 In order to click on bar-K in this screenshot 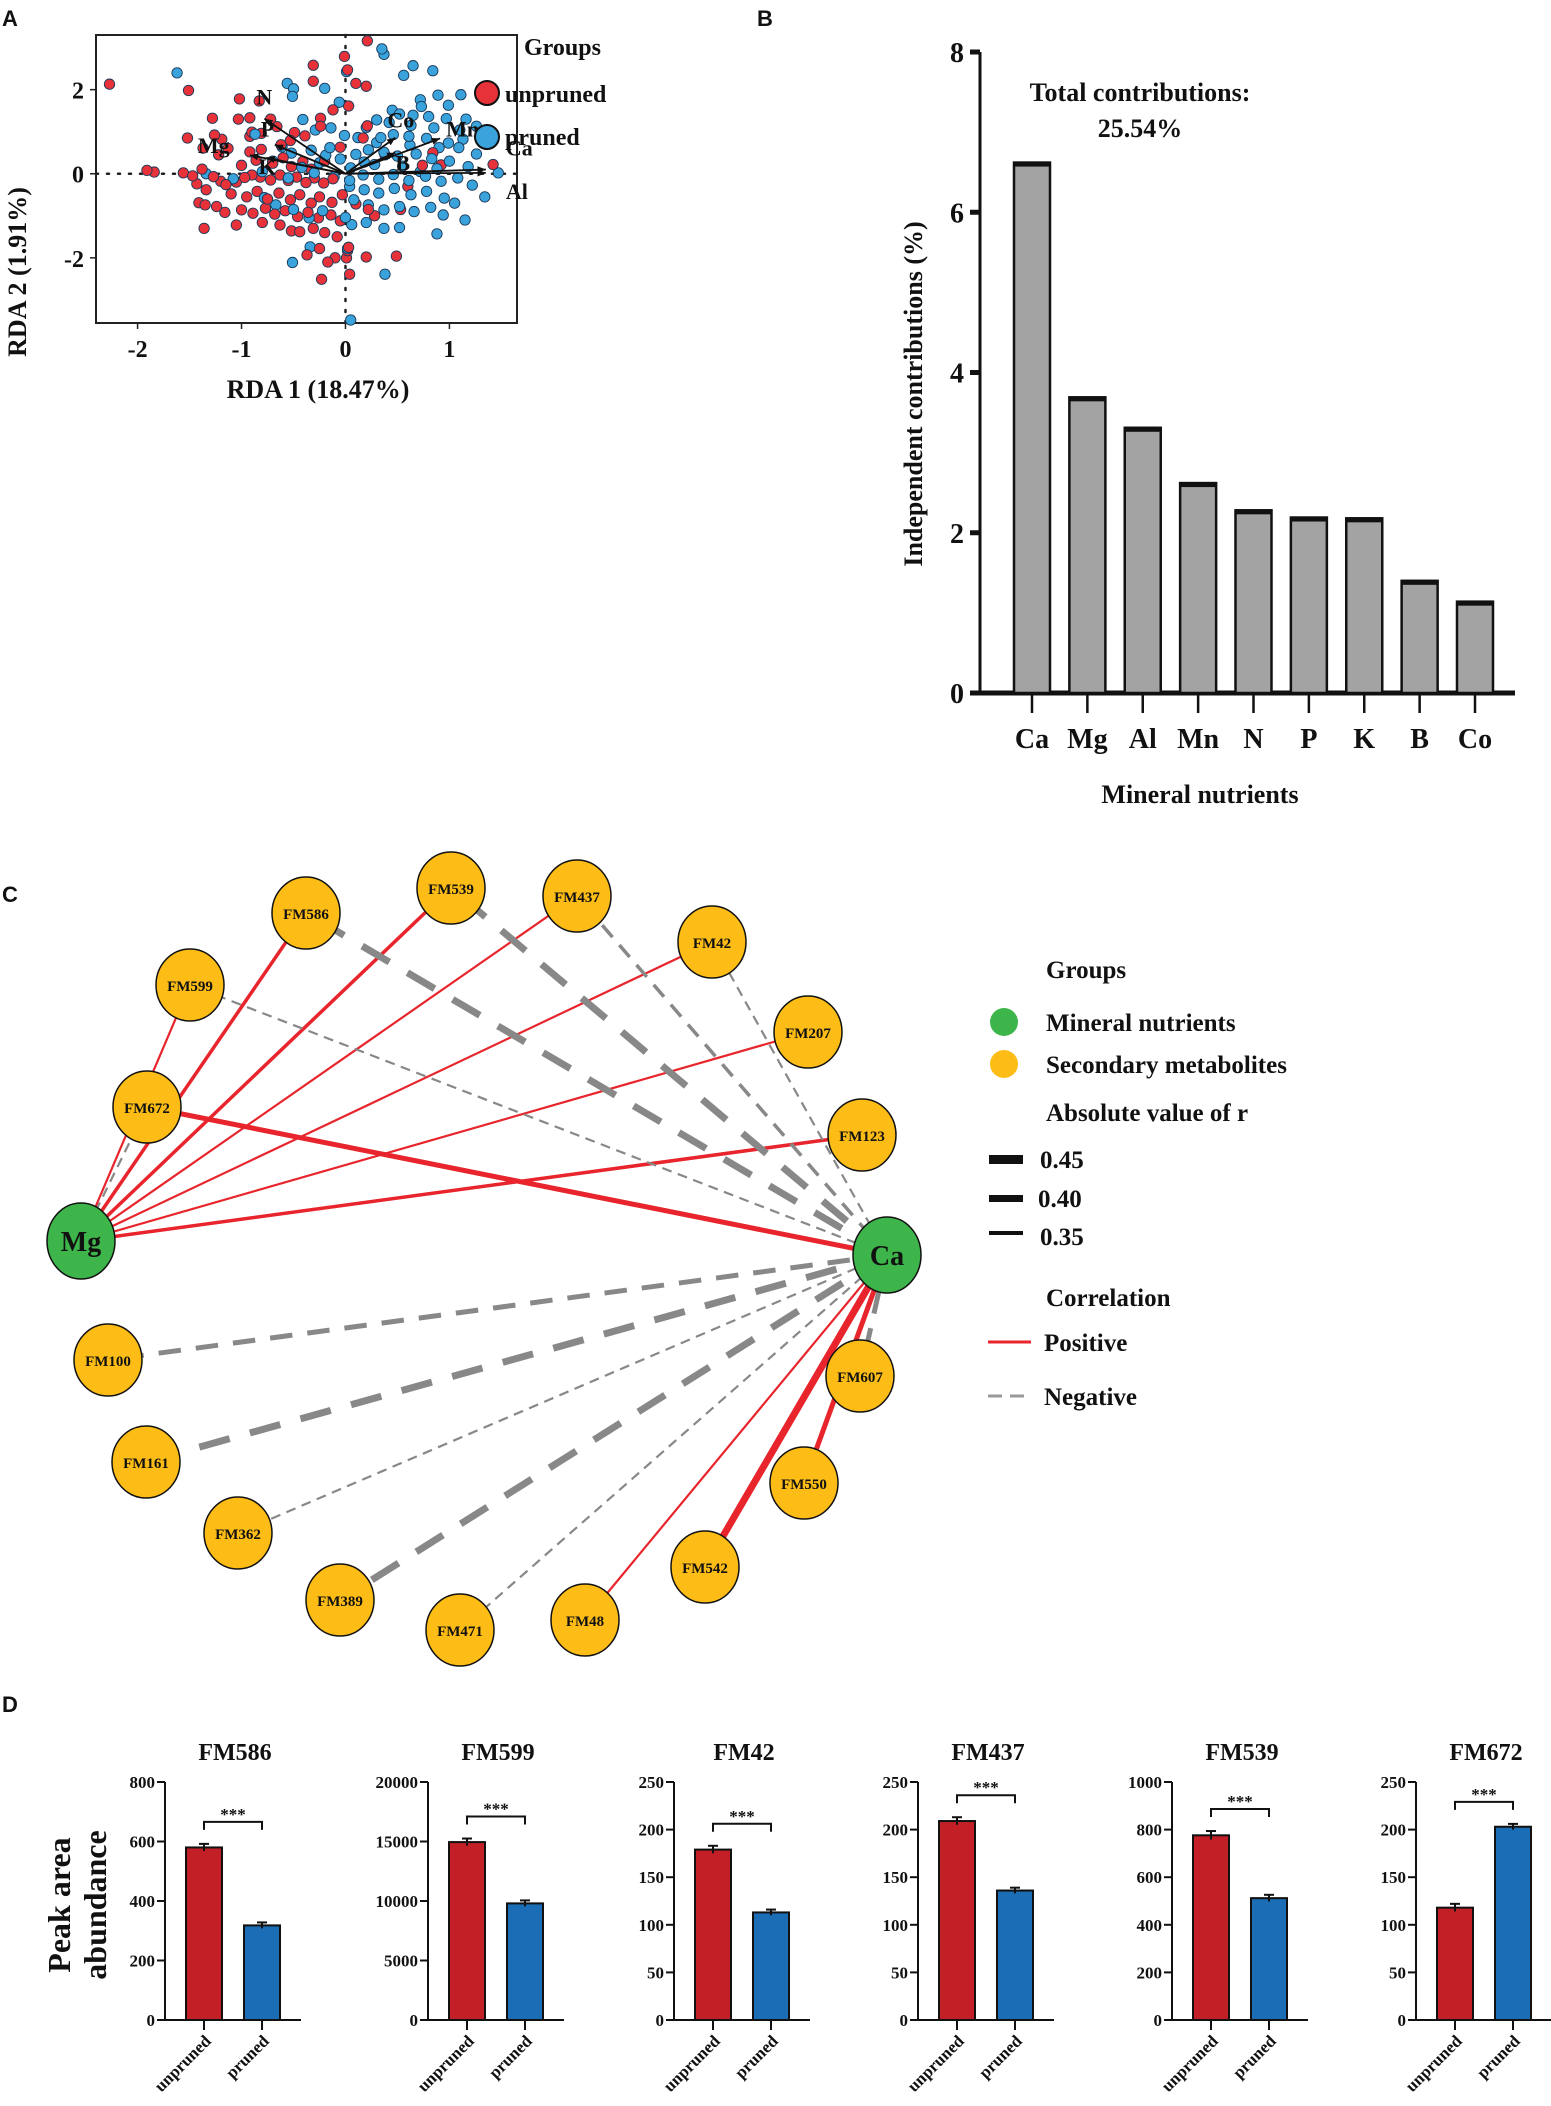, I will do `click(1364, 606)`.